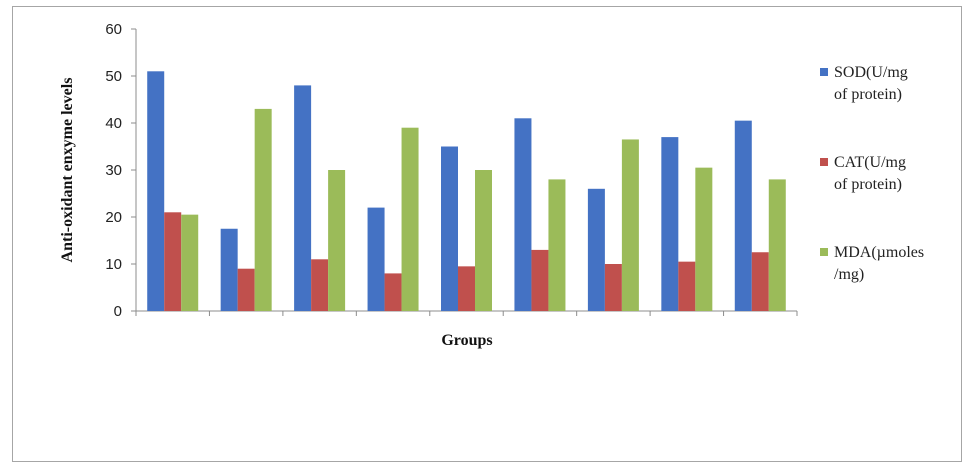  Describe the element at coordinates (113, 123) in the screenshot. I see `y-tick-label: 40` at that location.